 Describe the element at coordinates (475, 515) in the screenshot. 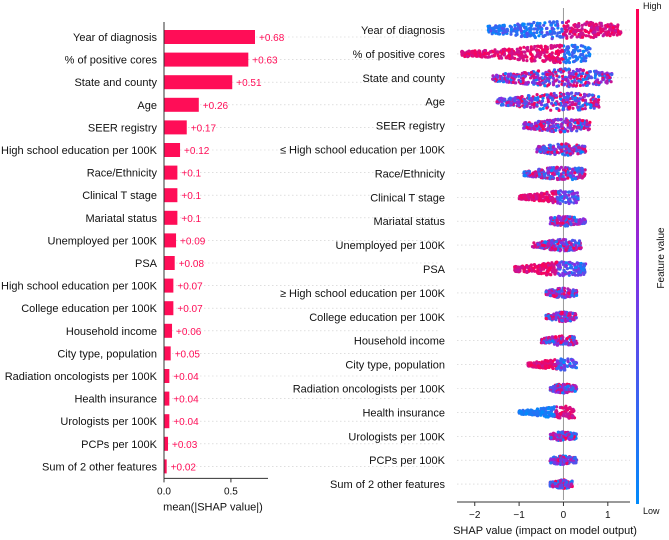

I see `beeswarm-x-tick-label: −2` at that location.